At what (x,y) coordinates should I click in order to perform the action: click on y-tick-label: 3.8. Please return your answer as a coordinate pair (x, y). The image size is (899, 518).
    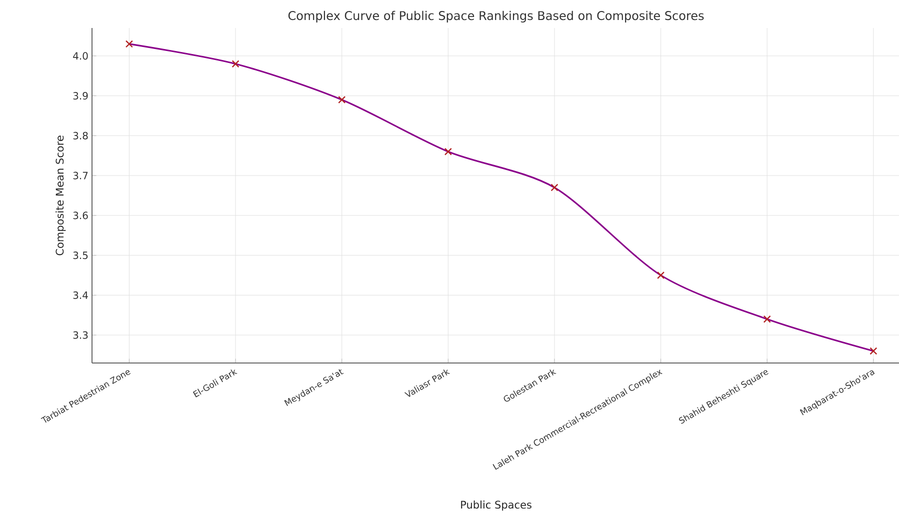
    Looking at the image, I should click on (80, 136).